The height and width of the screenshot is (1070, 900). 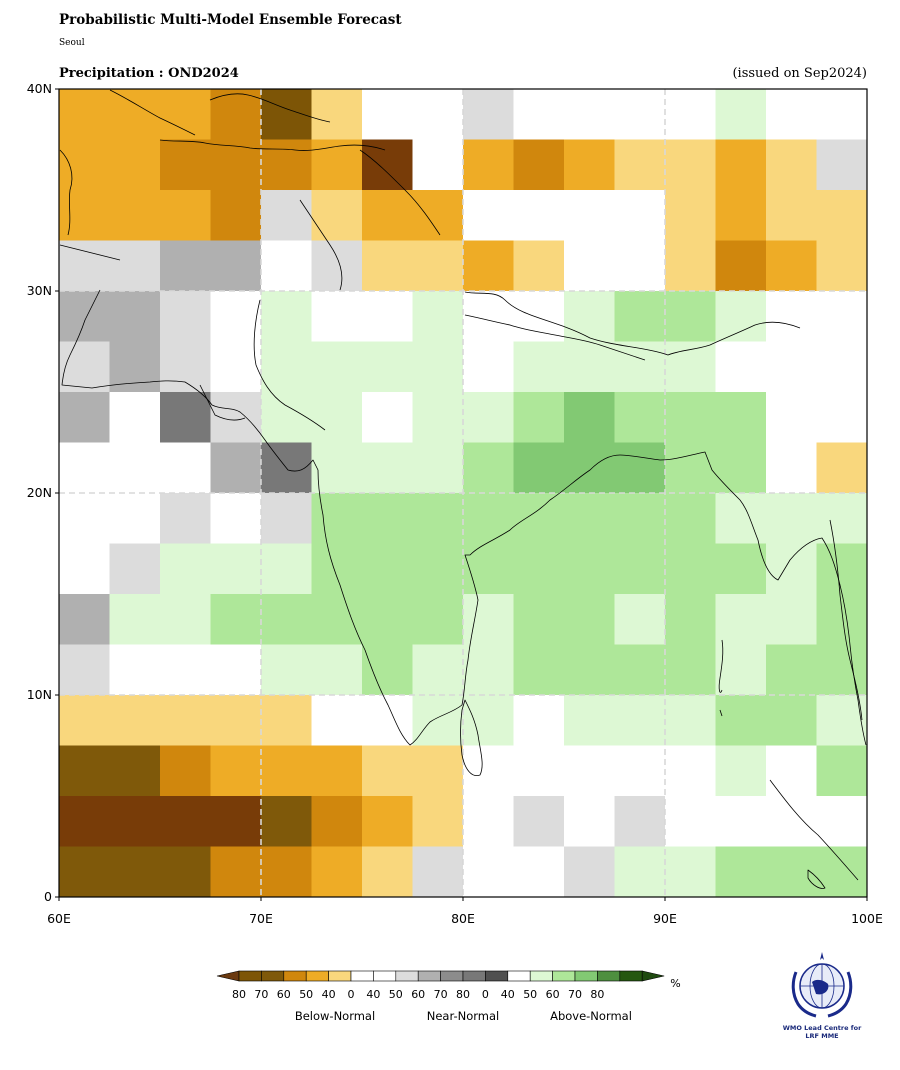 What do you see at coordinates (465, 911) in the screenshot?
I see `longitude-axis: 60E 70E 80E 90E 100E` at bounding box center [465, 911].